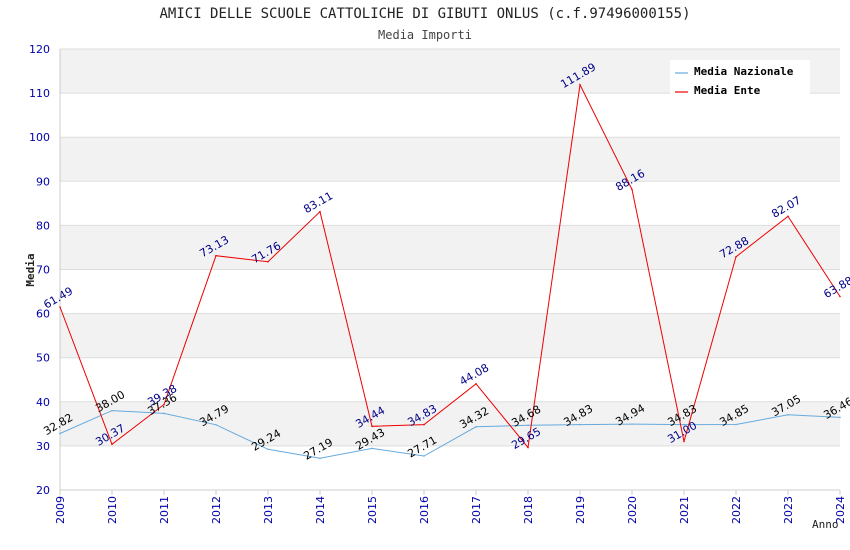  Describe the element at coordinates (320, 510) in the screenshot. I see `x-tick-label: 2014` at that location.